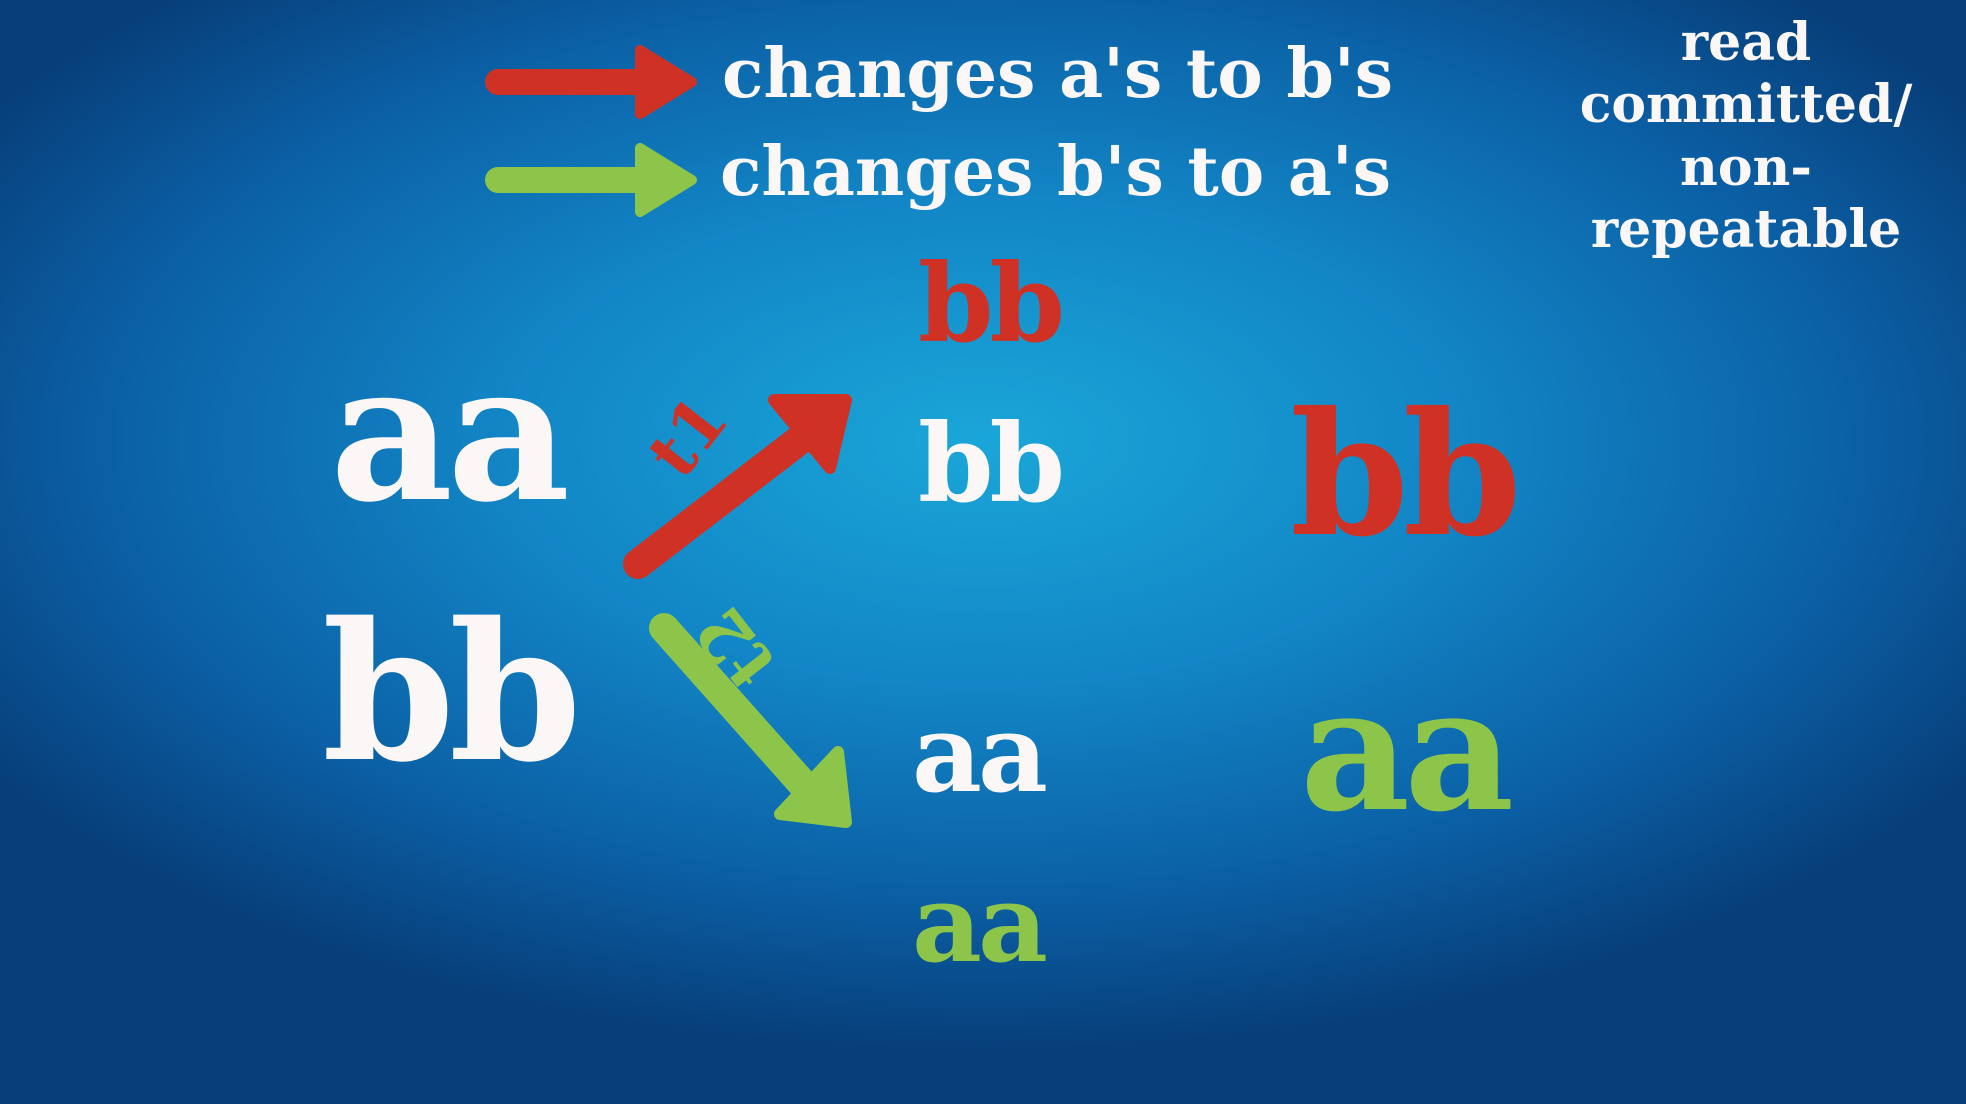 Image resolution: width=1966 pixels, height=1104 pixels. I want to click on t1-arrow-icon, so click(737, 486).